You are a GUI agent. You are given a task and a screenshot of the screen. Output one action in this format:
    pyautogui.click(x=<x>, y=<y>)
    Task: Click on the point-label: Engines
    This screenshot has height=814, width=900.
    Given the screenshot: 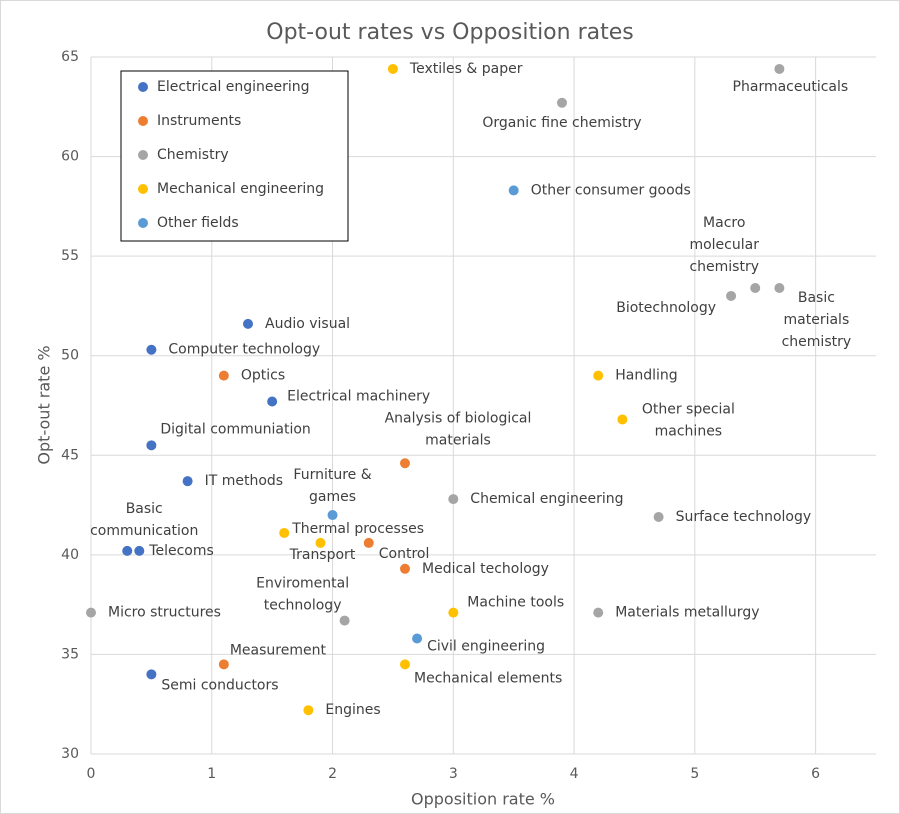 What is the action you would take?
    pyautogui.click(x=352, y=710)
    